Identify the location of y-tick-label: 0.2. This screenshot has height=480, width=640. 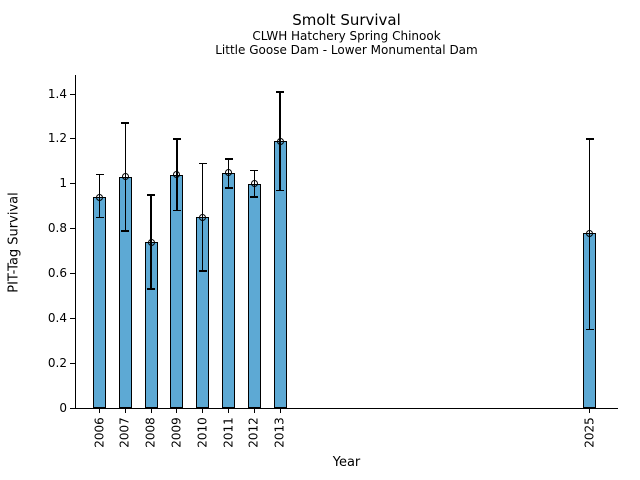
(57, 362).